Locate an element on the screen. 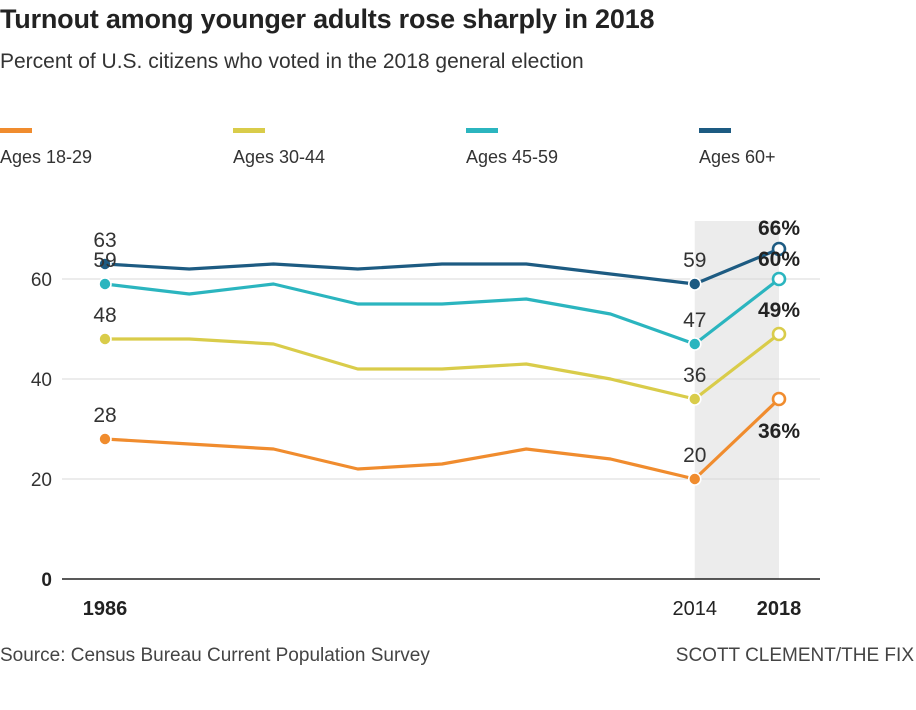  highlight-band is located at coordinates (736, 400).